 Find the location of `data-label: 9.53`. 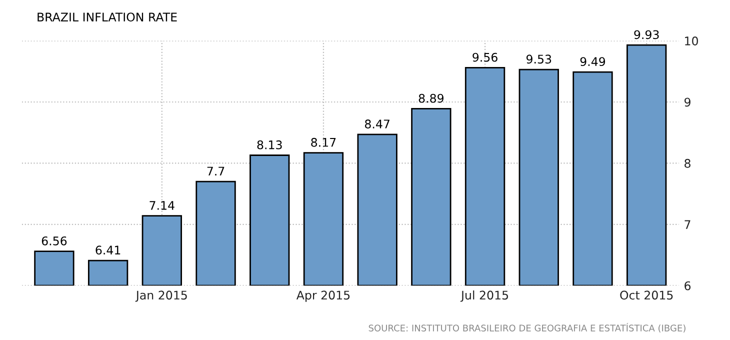

data-label: 9.53 is located at coordinates (539, 59).